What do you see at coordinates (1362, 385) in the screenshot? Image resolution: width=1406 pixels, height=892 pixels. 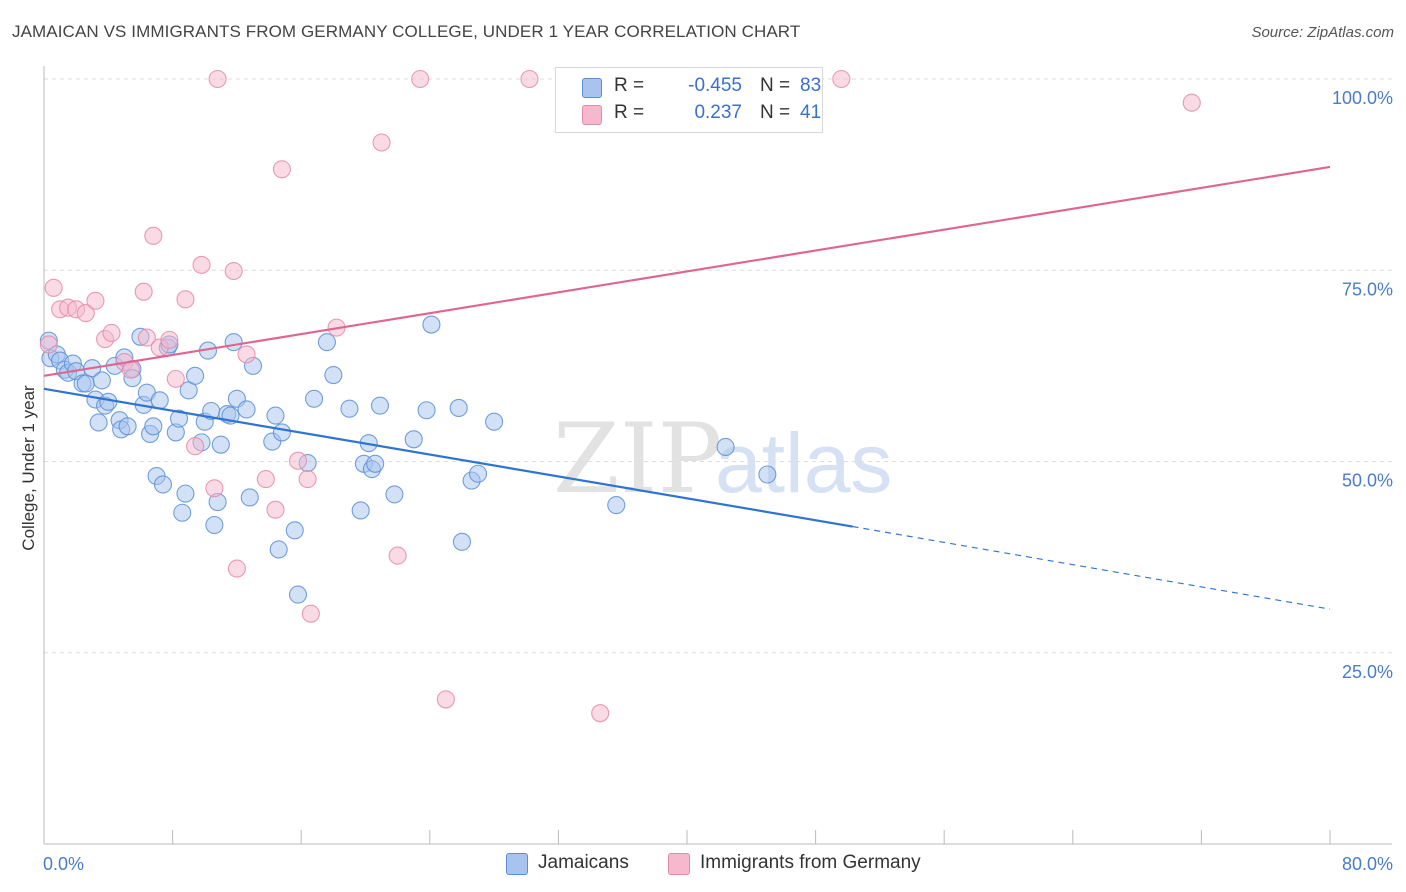 I see `y-tick-labels: 25.0% 50.0% 75.0% 100.0%` at bounding box center [1362, 385].